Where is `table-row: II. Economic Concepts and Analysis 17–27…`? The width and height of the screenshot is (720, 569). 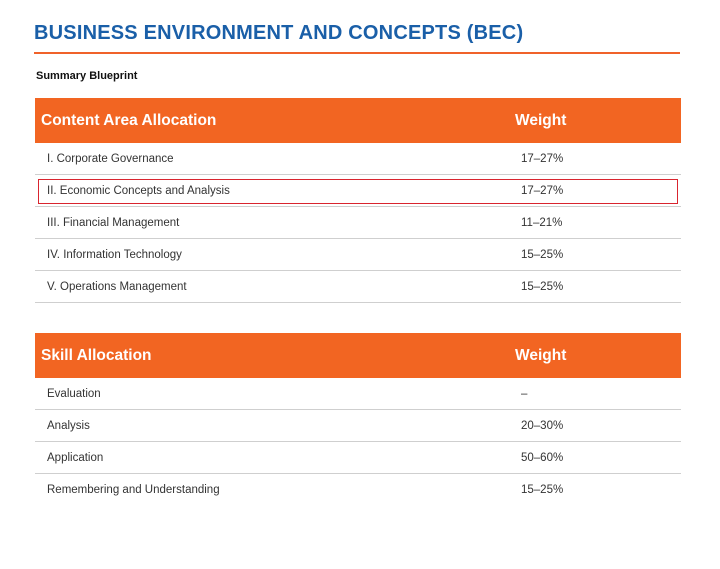
table-row: II. Economic Concepts and Analysis 17–27… is located at coordinates (358, 191).